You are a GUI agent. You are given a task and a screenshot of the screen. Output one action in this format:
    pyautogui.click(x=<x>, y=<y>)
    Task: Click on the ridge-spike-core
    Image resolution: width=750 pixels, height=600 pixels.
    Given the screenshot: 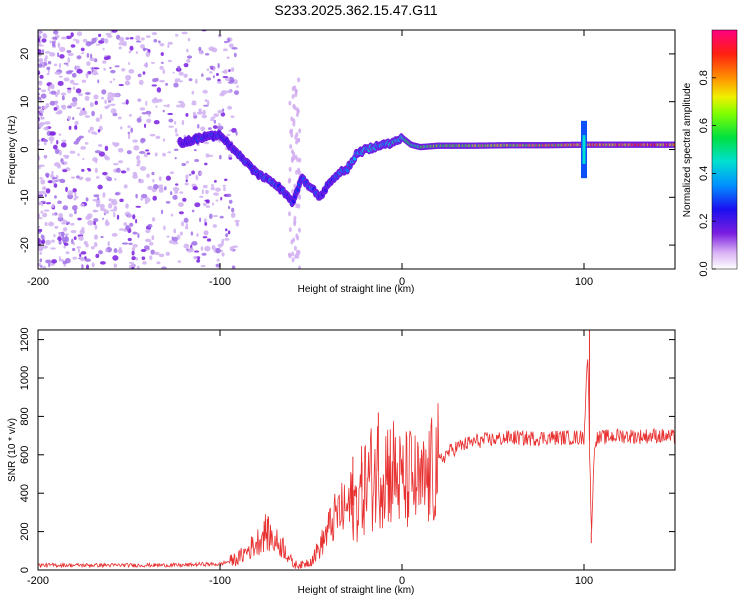 What is the action you would take?
    pyautogui.click(x=584, y=149)
    